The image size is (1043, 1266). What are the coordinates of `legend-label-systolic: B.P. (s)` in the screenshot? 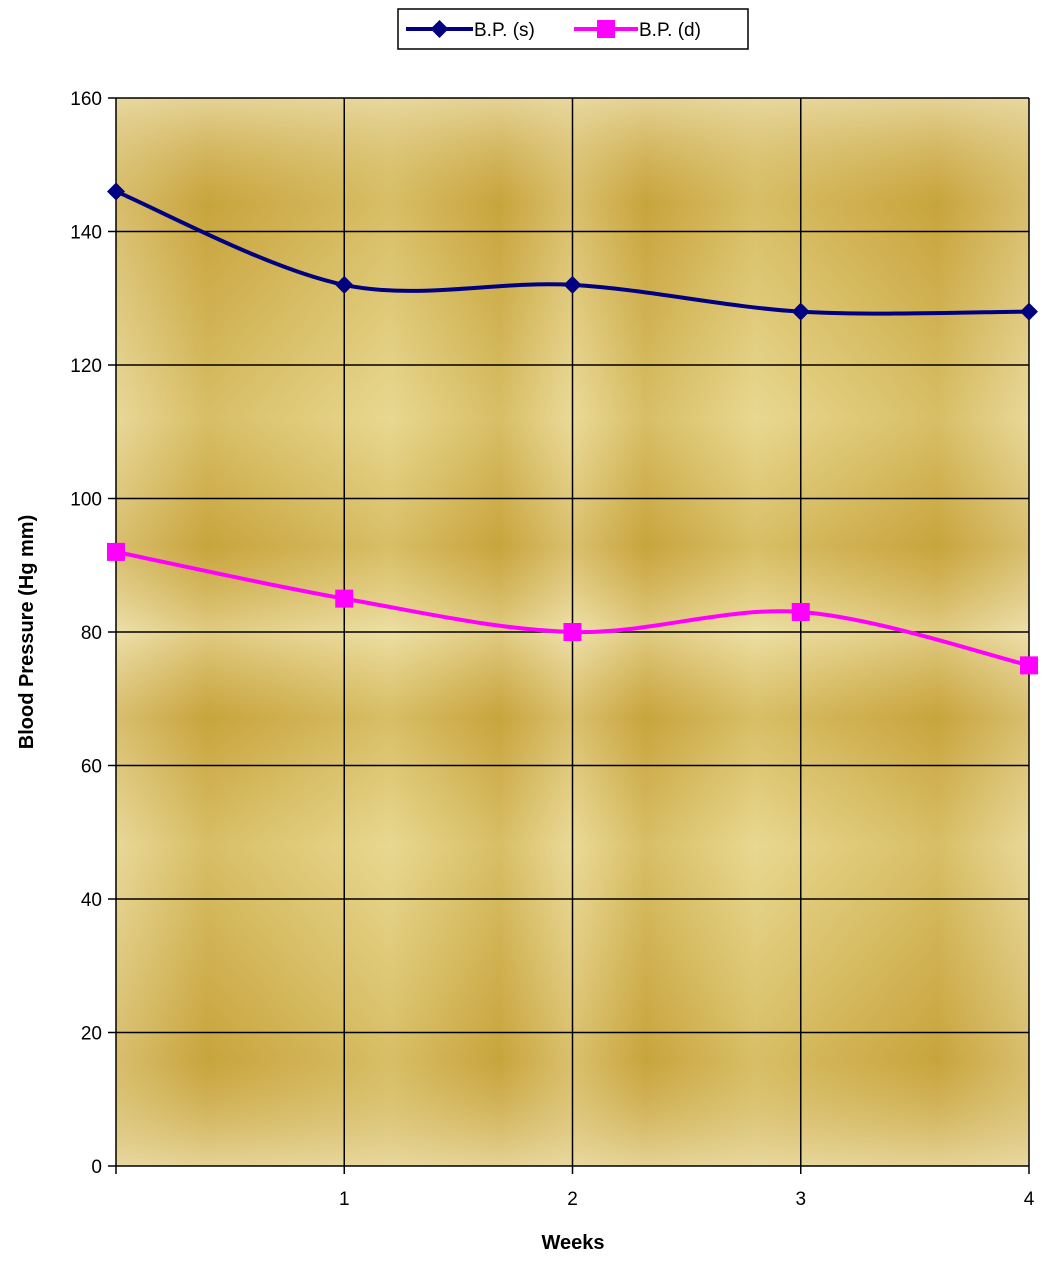 It's located at (504, 30).